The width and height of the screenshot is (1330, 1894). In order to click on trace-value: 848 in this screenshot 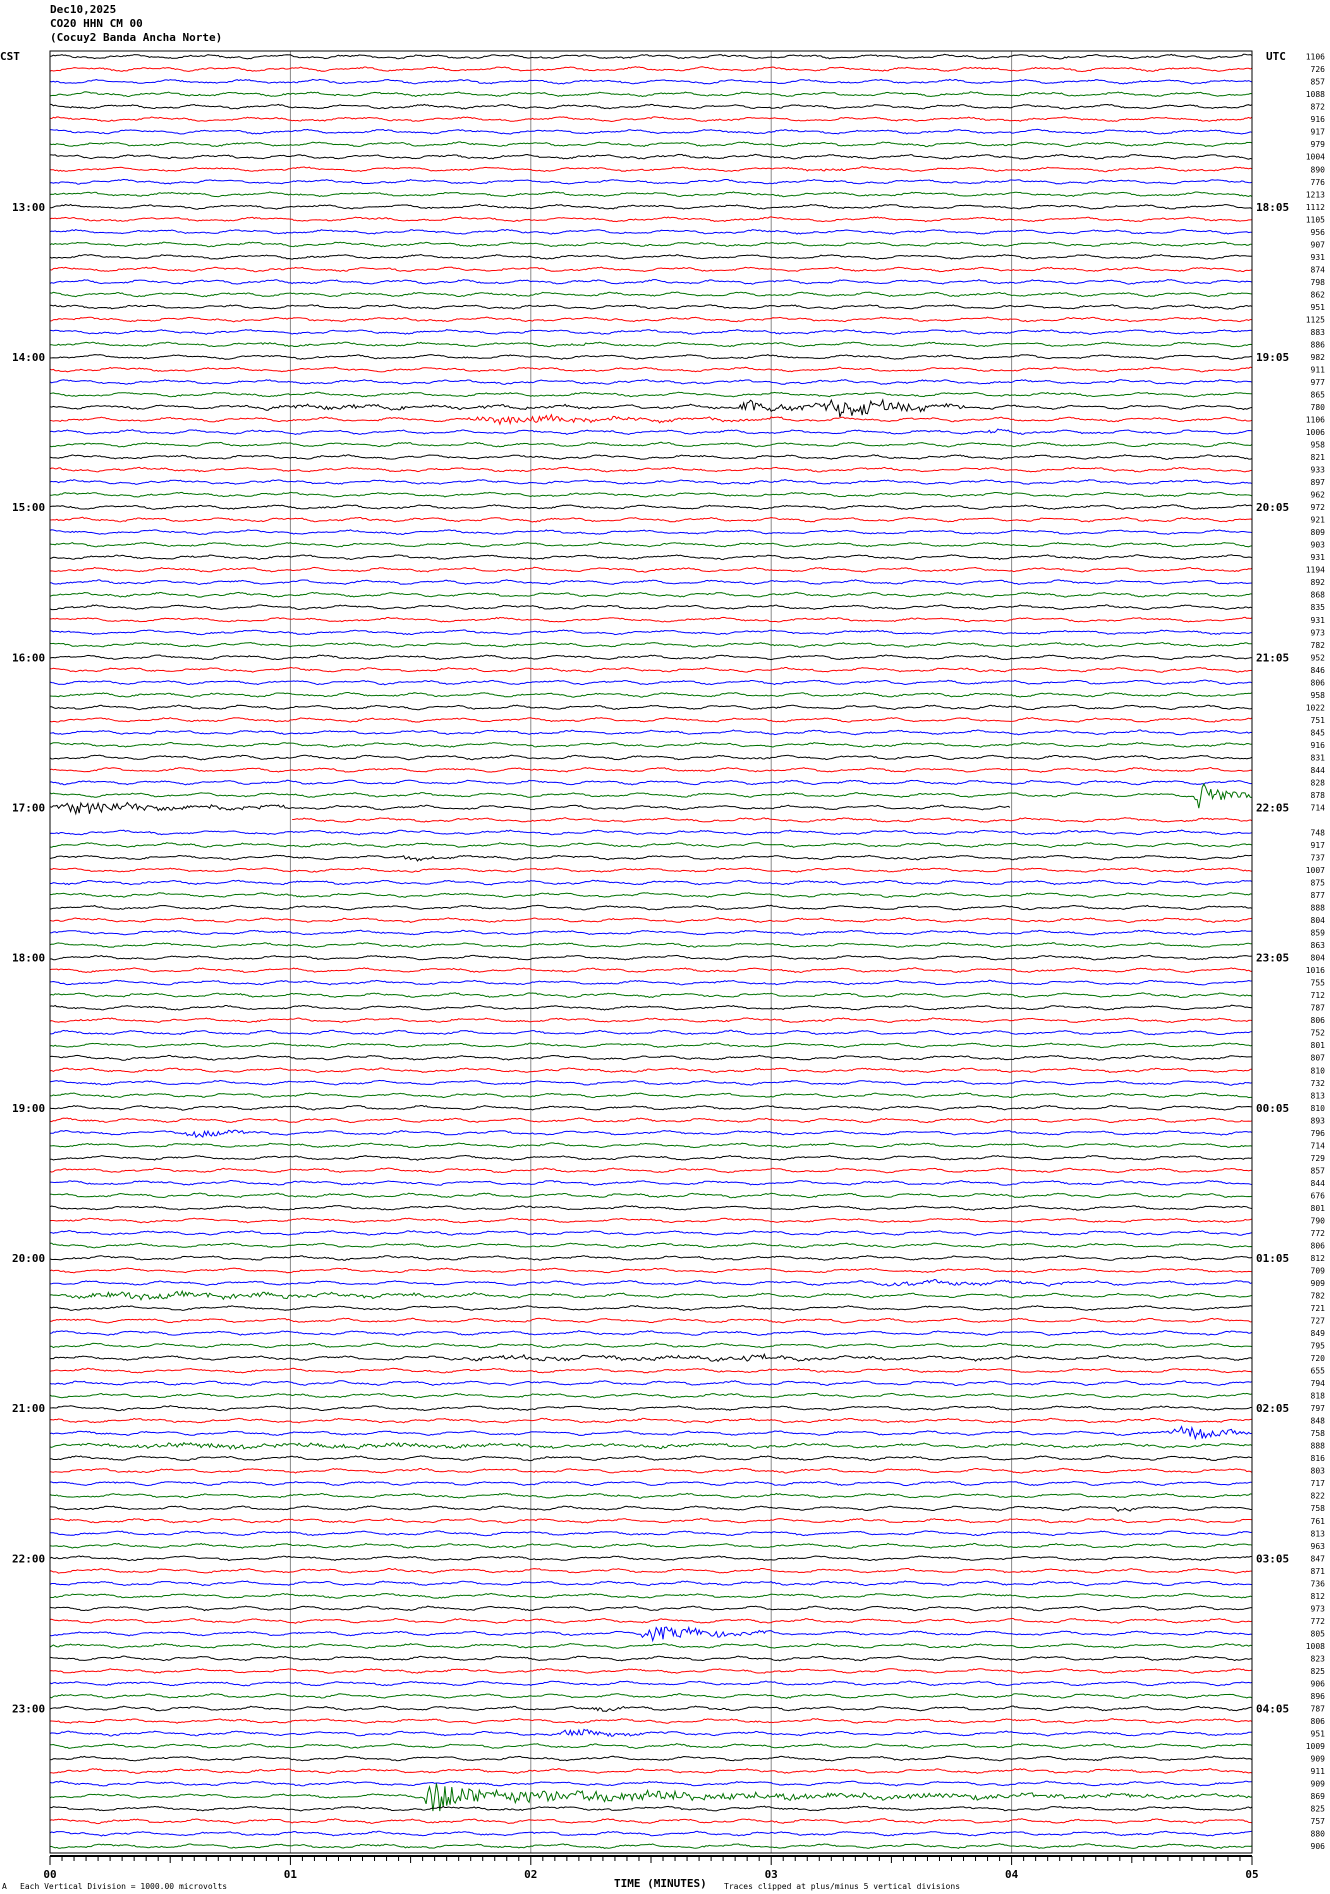, I will do `click(1318, 1421)`.